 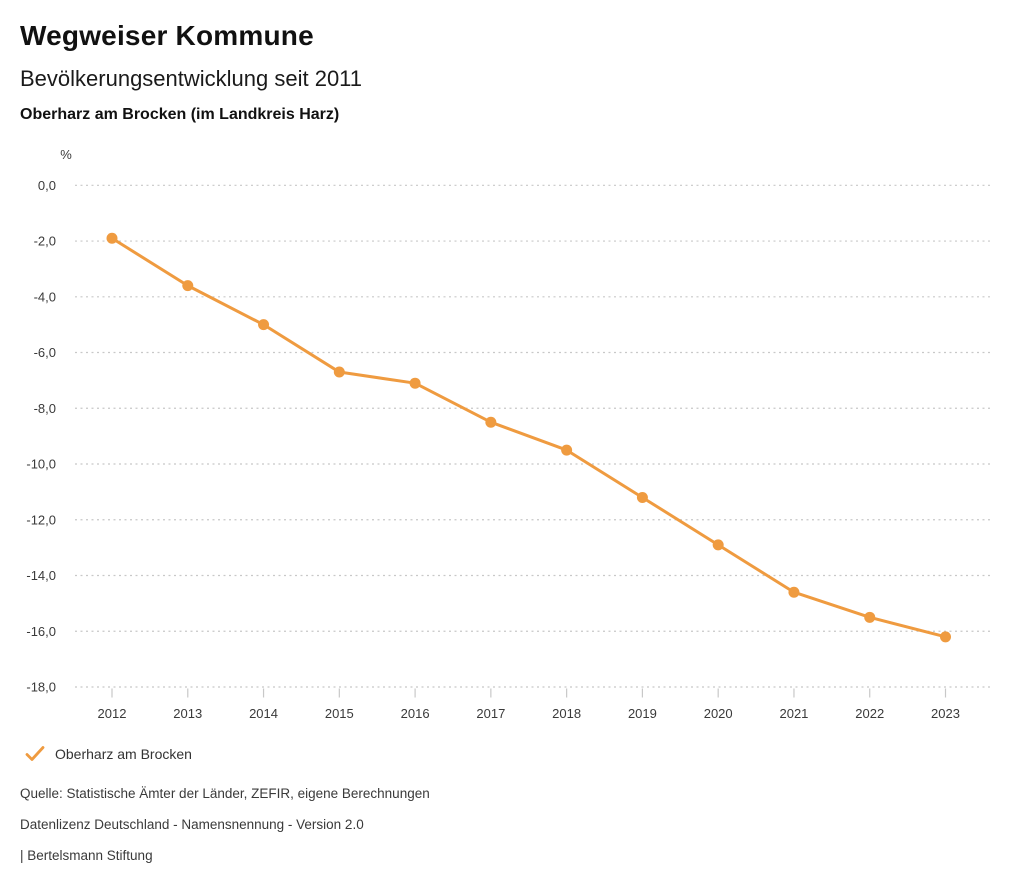 What do you see at coordinates (35, 753) in the screenshot?
I see `check-icon` at bounding box center [35, 753].